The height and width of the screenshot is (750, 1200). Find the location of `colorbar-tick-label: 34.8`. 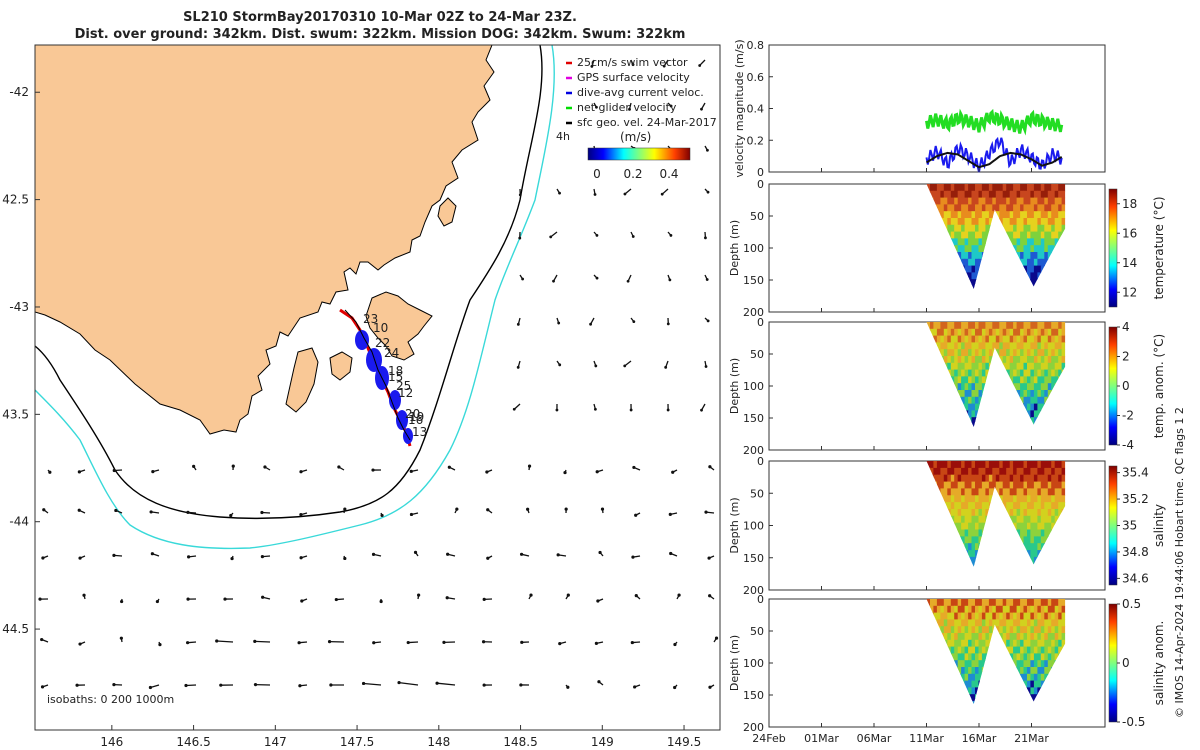

colorbar-tick-label: 34.8 is located at coordinates (1135, 552).